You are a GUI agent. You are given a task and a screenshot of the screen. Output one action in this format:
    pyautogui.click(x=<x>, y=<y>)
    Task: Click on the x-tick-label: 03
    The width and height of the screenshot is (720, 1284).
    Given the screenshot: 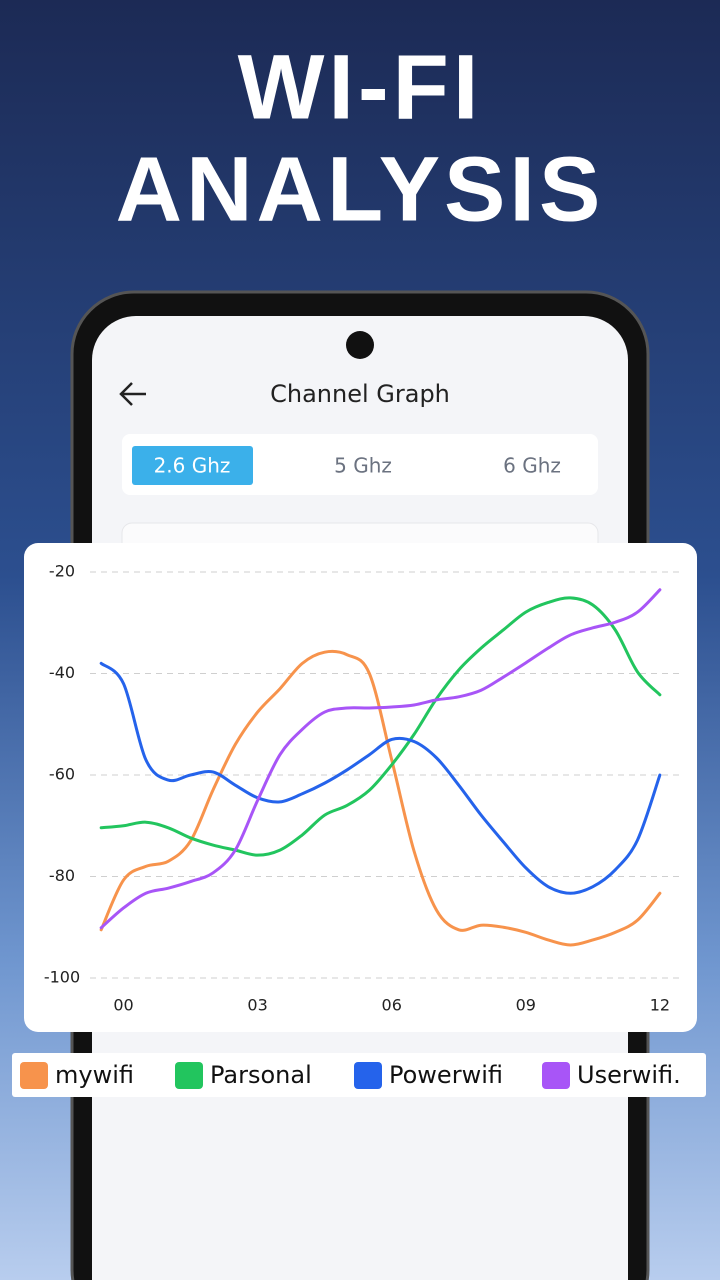 What is the action you would take?
    pyautogui.click(x=257, y=1005)
    